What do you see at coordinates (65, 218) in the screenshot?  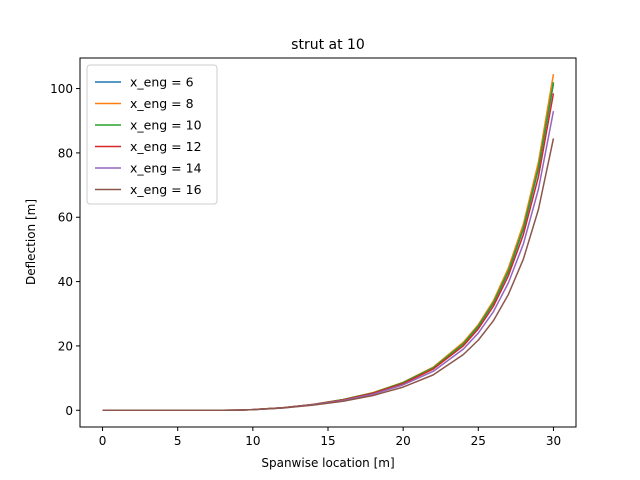 I see `y-tick-label: 60` at bounding box center [65, 218].